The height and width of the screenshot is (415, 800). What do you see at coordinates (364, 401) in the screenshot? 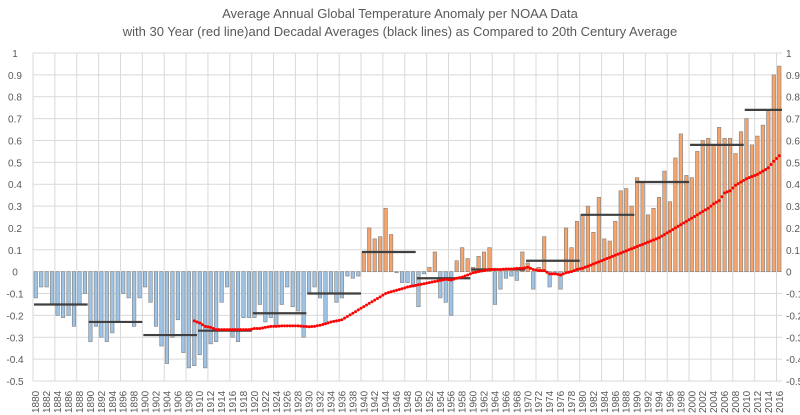
I see `x-tick-label: 1940` at bounding box center [364, 401].